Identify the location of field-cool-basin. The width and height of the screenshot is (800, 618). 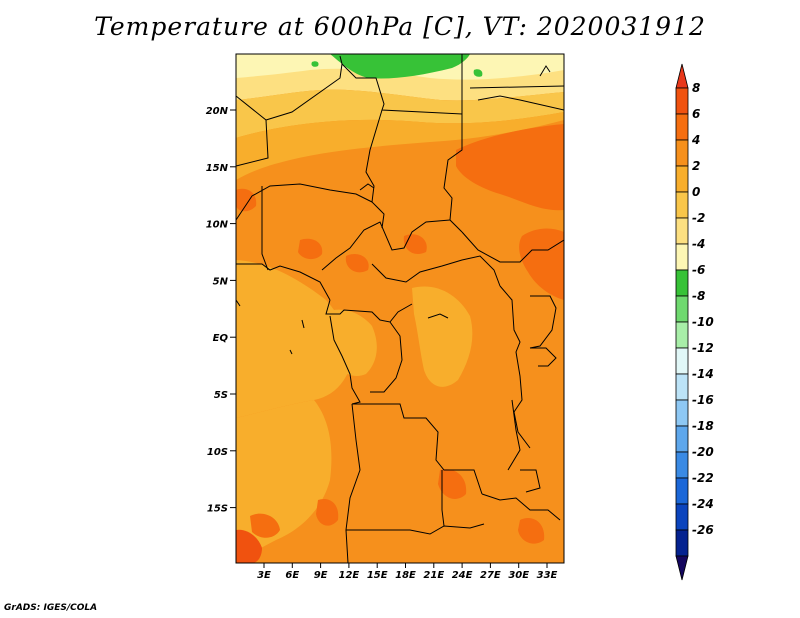
(442, 336).